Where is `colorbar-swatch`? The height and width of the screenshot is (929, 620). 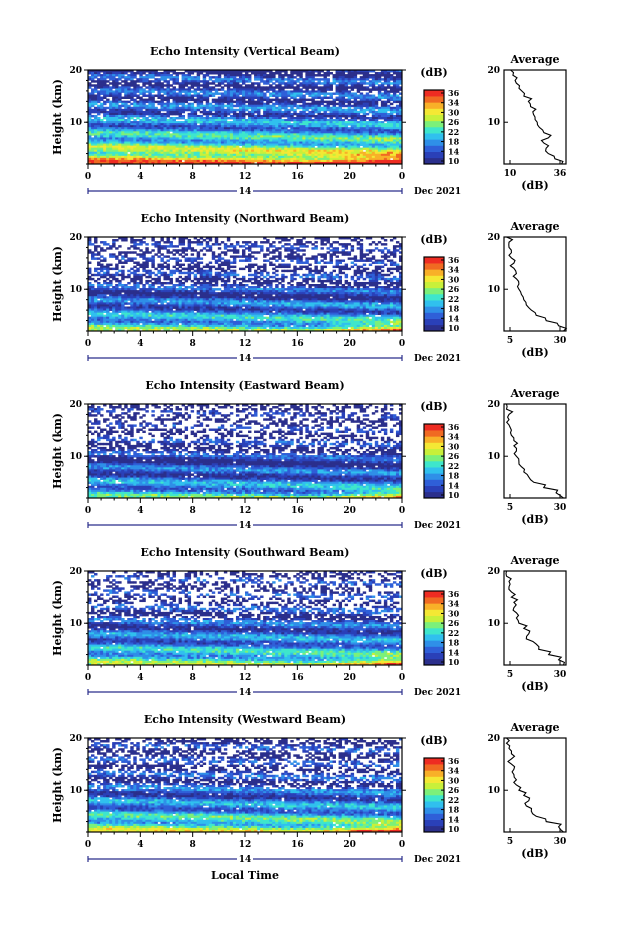 colorbar-swatch is located at coordinates (434, 111).